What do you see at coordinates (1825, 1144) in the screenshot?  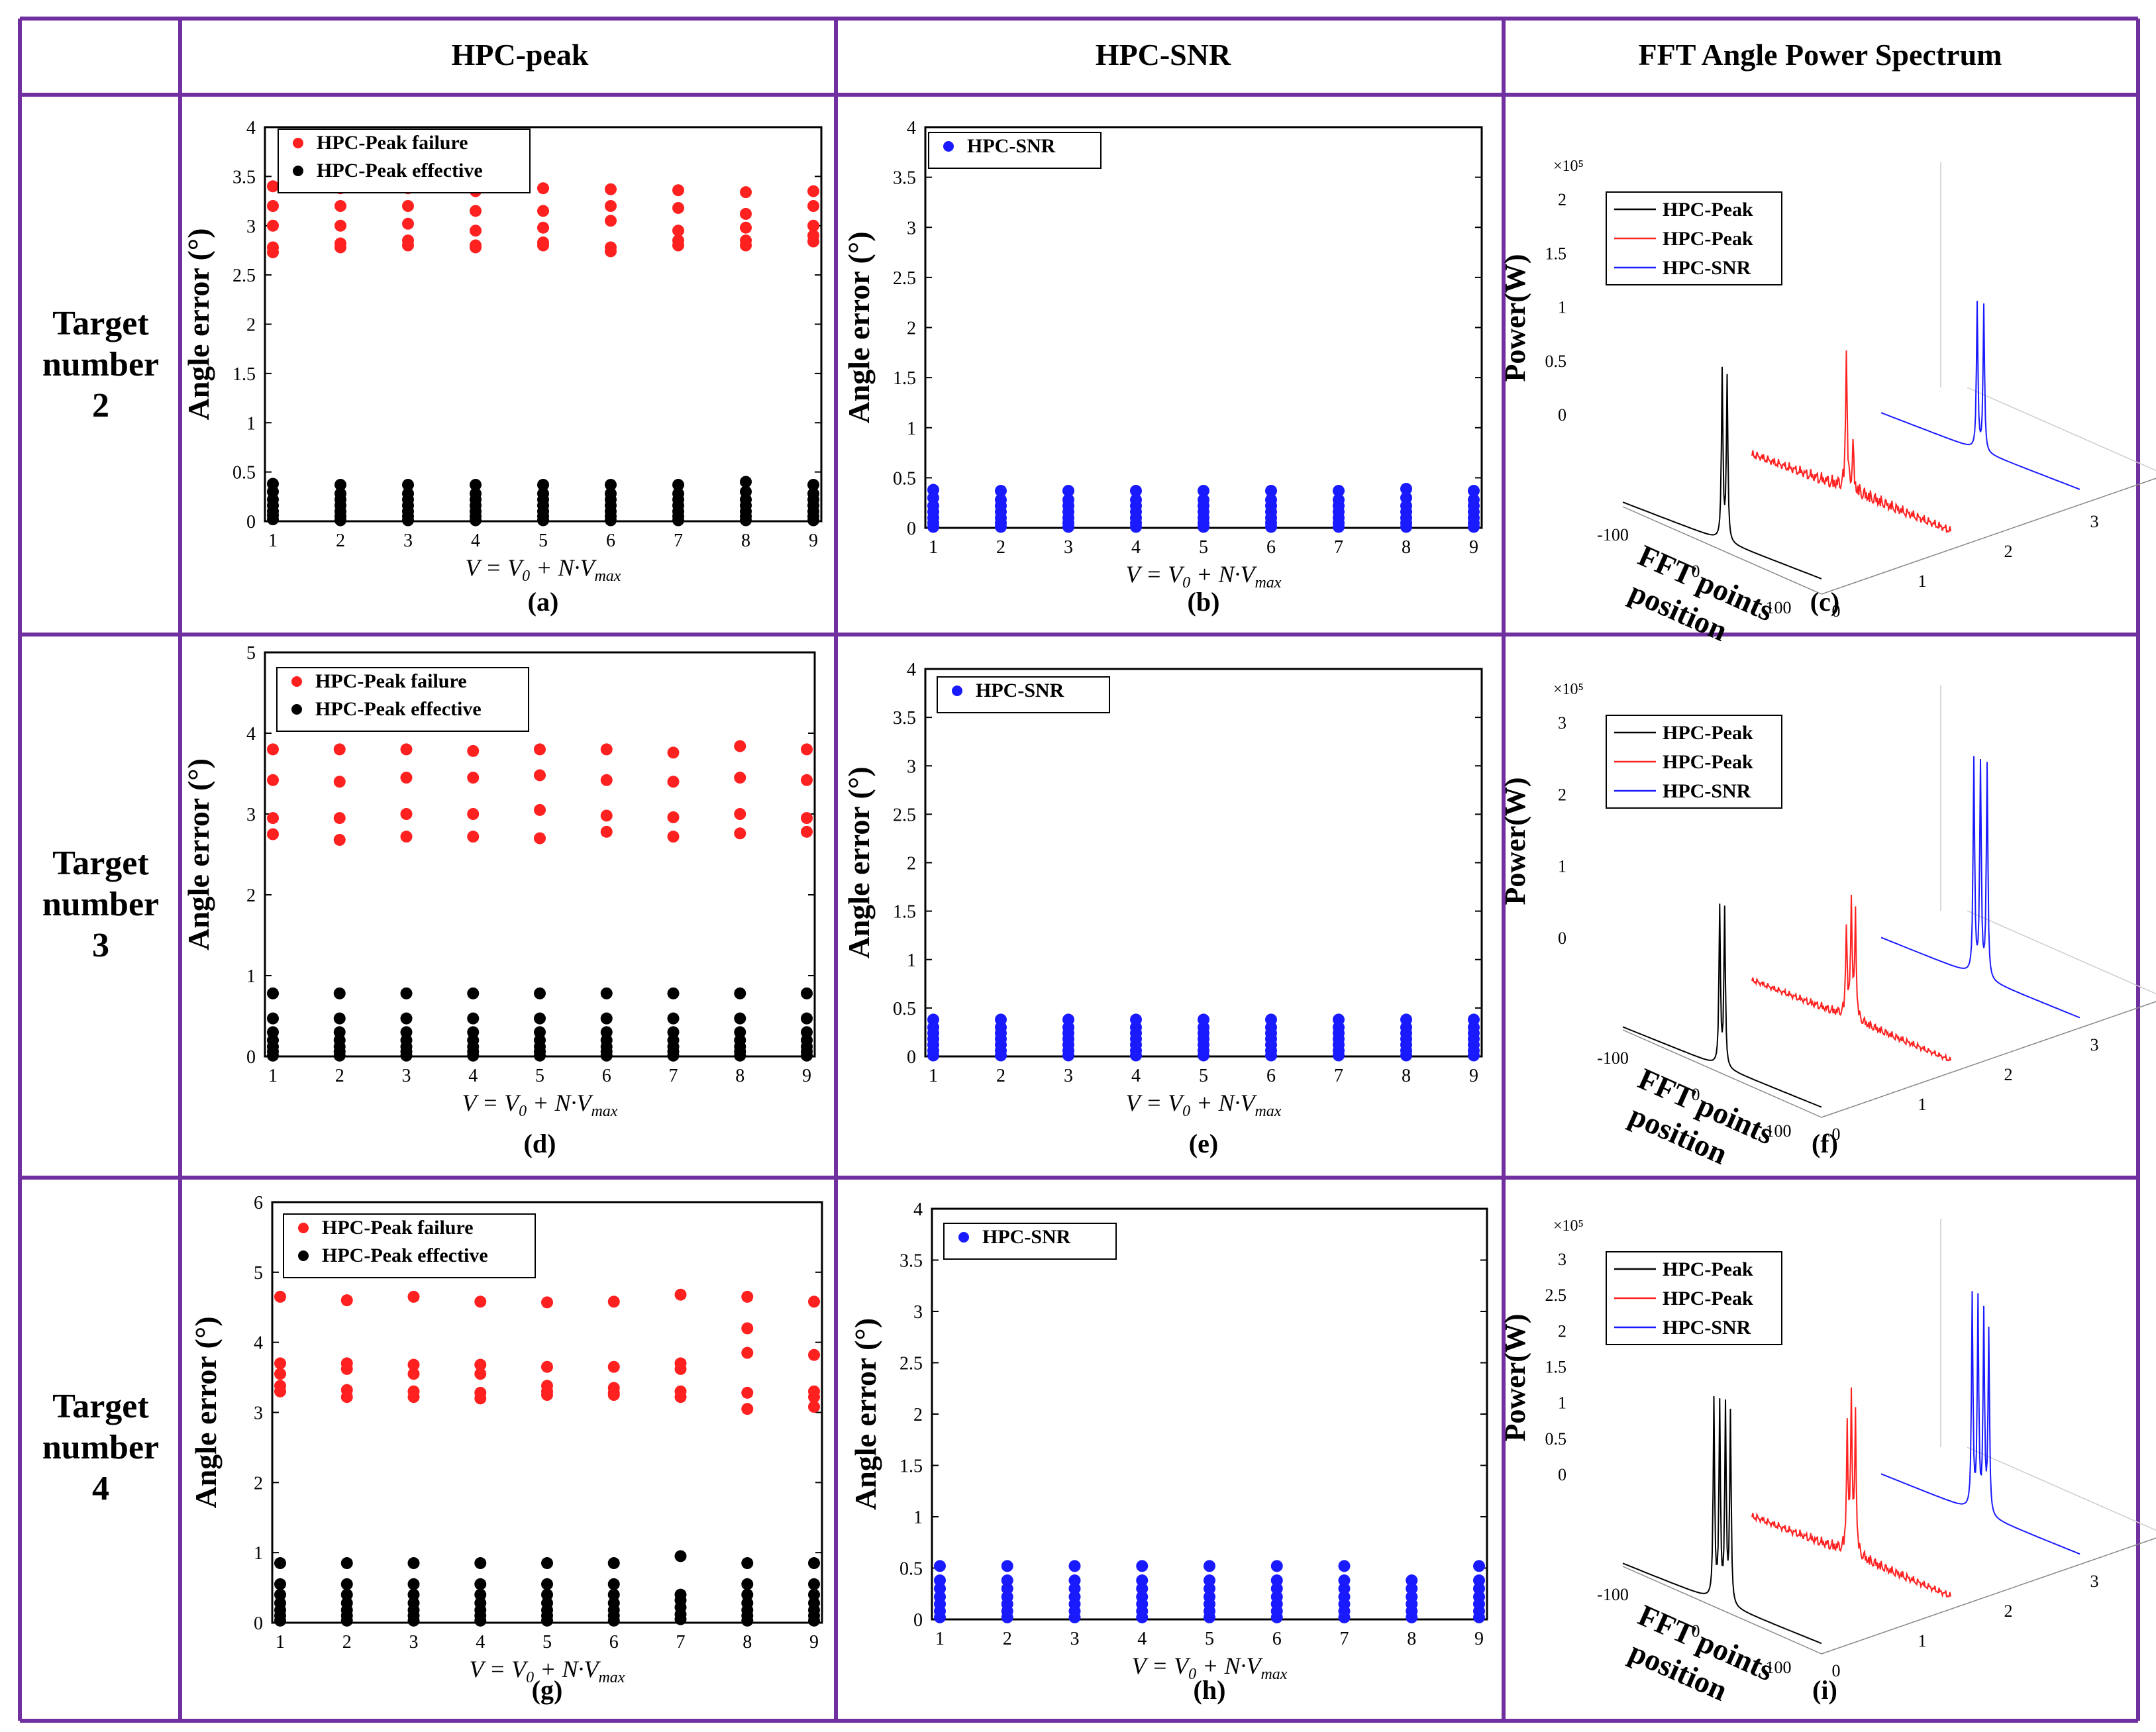 I see `panel-label-f: (f)` at bounding box center [1825, 1144].